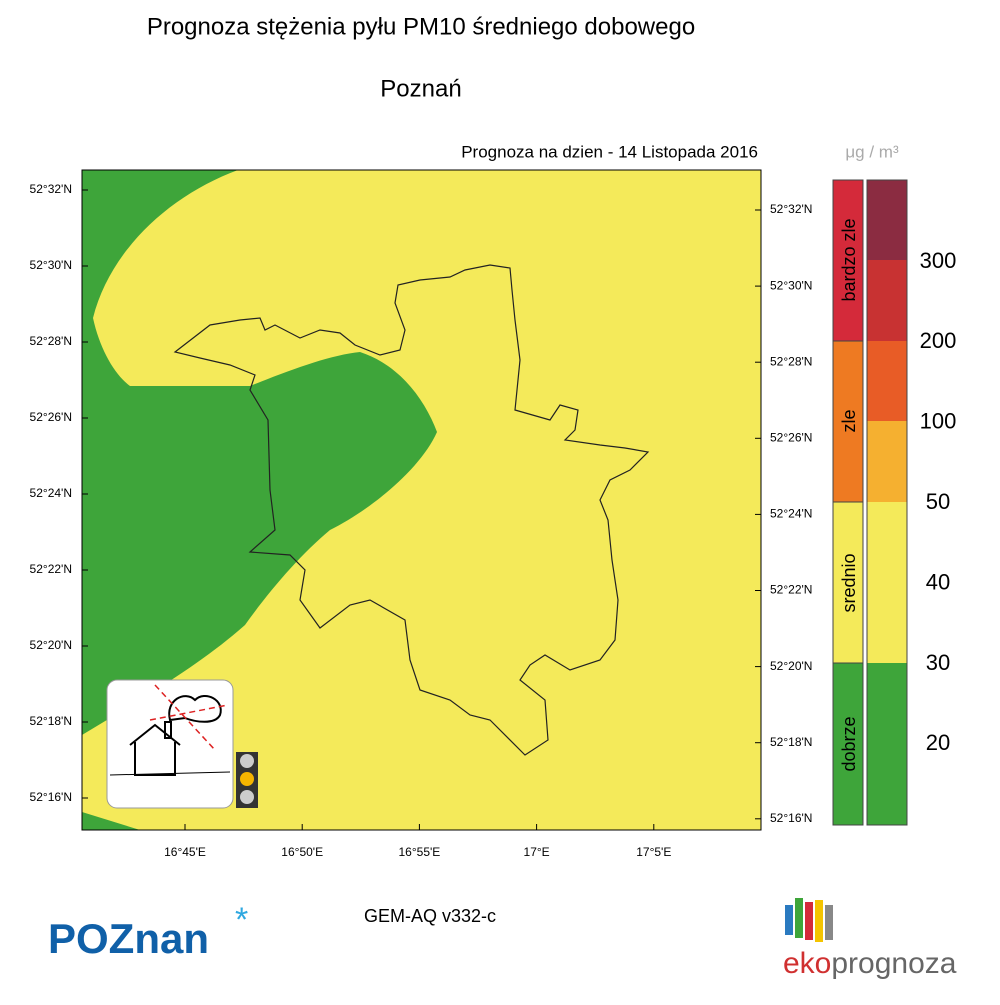  Describe the element at coordinates (420, 852) in the screenshot. I see `lon-label: 16°55'E` at that location.